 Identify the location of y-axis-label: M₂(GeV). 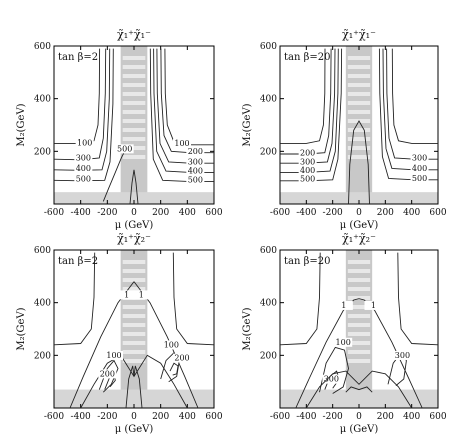
(247, 124).